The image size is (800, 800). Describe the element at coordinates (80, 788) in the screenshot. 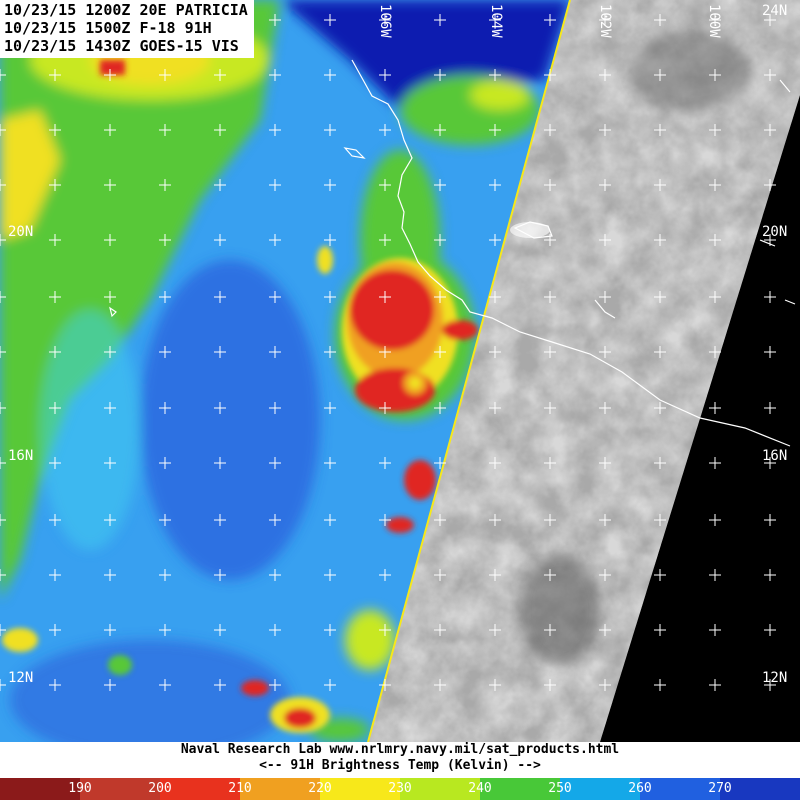

I see `colorbar-label: 190` at that location.